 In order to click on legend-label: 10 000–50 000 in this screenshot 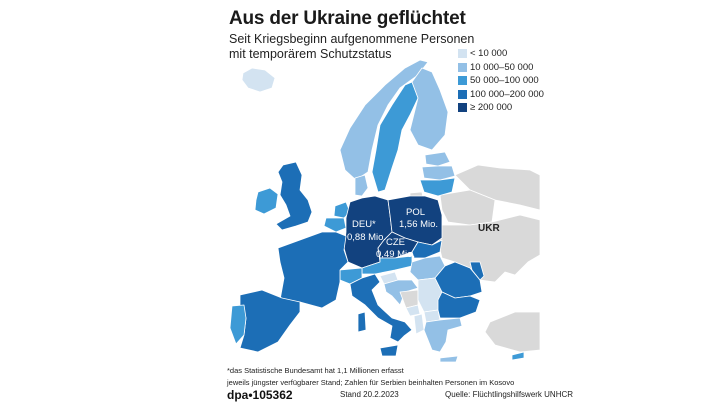, I will do `click(502, 67)`.